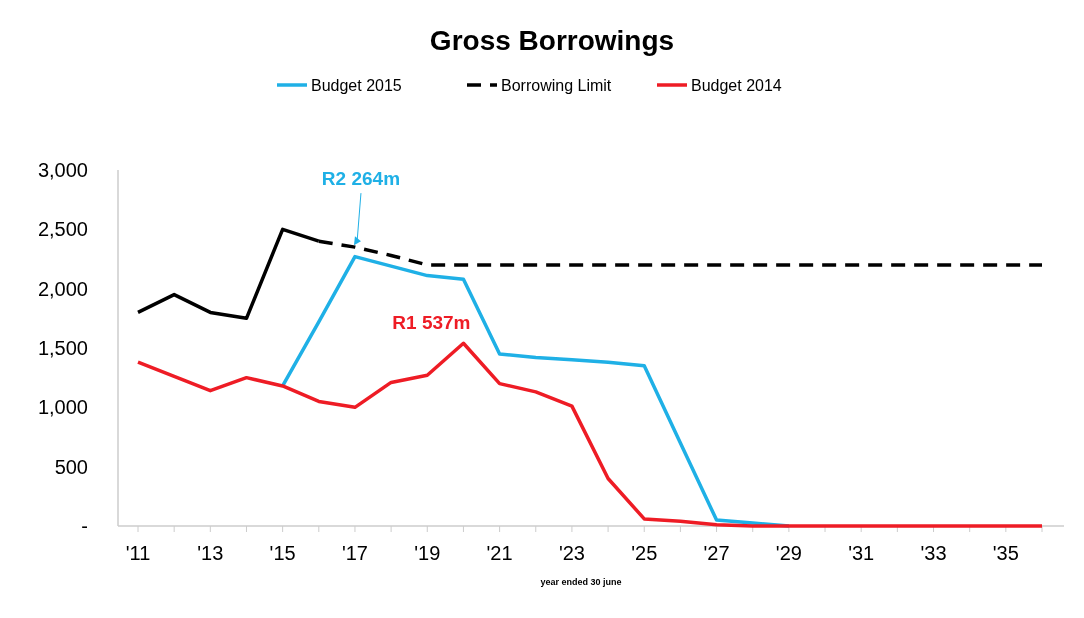 Image resolution: width=1084 pixels, height=618 pixels. What do you see at coordinates (581, 582) in the screenshot?
I see `x-axis-title: year ended 30 june` at bounding box center [581, 582].